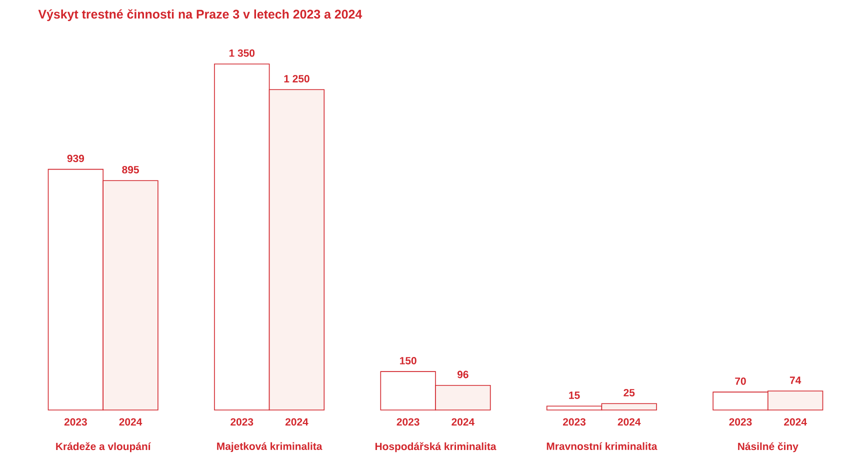  I want to click on data-label: 1 250, so click(297, 78).